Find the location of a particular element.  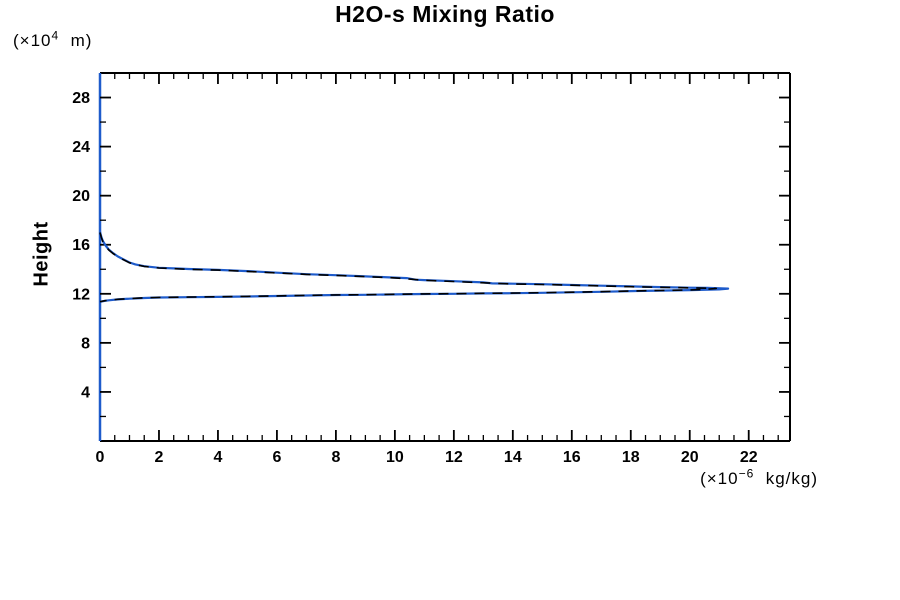

y-tick-label: 4 is located at coordinates (85, 392).